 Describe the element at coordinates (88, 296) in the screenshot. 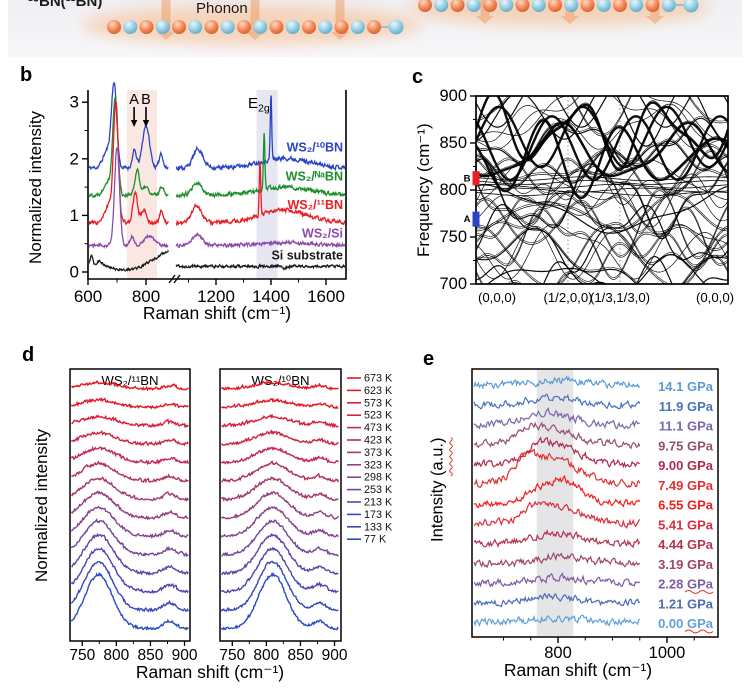

I see `svg-text: 600` at that location.